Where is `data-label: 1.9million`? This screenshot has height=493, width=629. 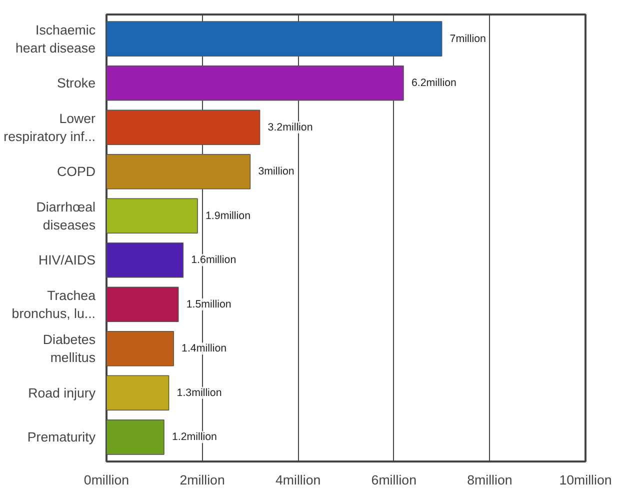 data-label: 1.9million is located at coordinates (228, 216).